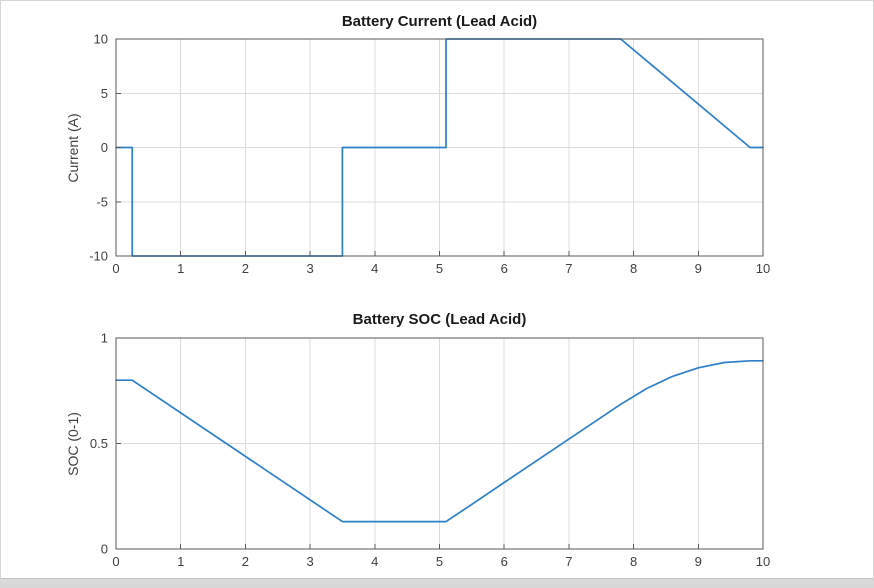 The width and height of the screenshot is (874, 588). Describe the element at coordinates (437, 582) in the screenshot. I see `window-bottom-edge` at that location.